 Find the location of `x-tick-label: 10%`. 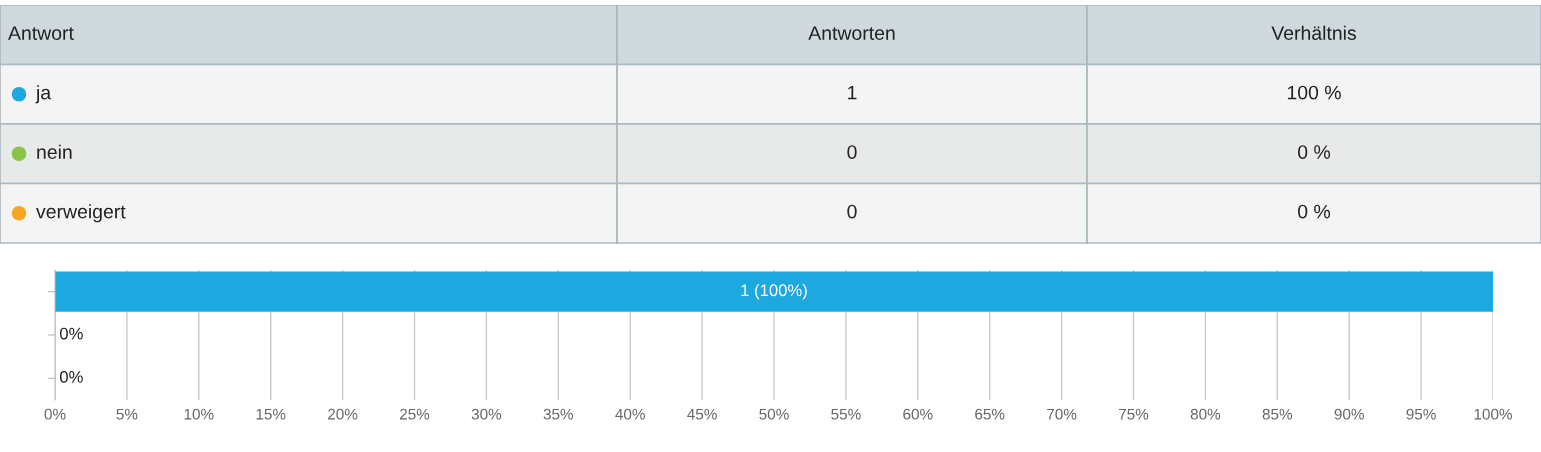

x-tick-label: 10% is located at coordinates (199, 414).